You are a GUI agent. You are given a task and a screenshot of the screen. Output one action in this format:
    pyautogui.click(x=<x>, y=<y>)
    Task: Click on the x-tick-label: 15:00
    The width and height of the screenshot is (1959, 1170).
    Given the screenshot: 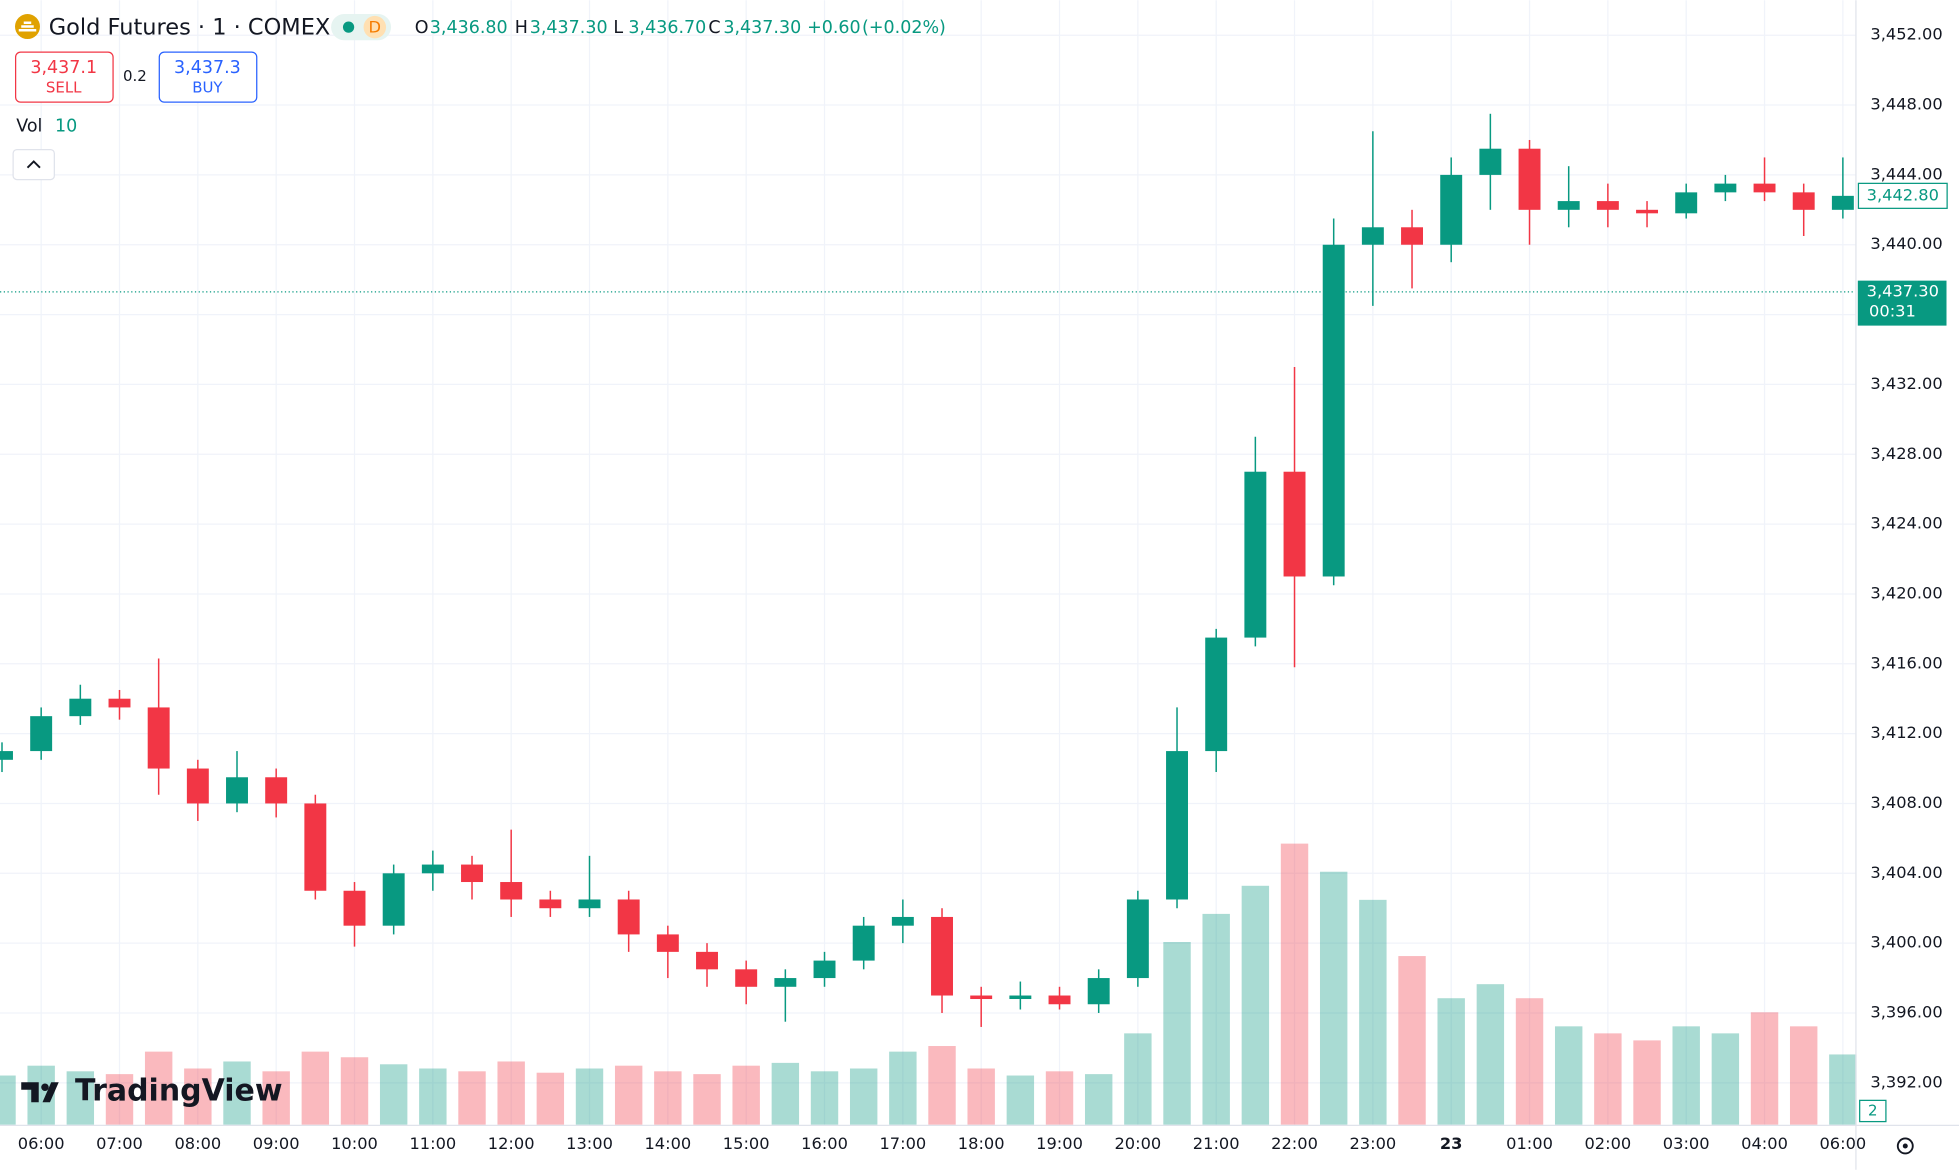 What is the action you would take?
    pyautogui.click(x=746, y=1143)
    